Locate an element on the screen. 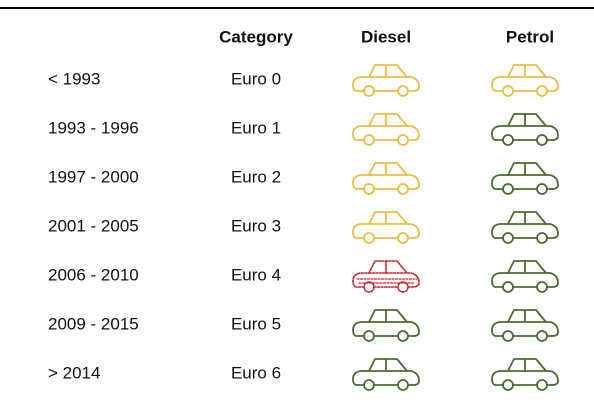  header-petrol: Petrol is located at coordinates (530, 36).